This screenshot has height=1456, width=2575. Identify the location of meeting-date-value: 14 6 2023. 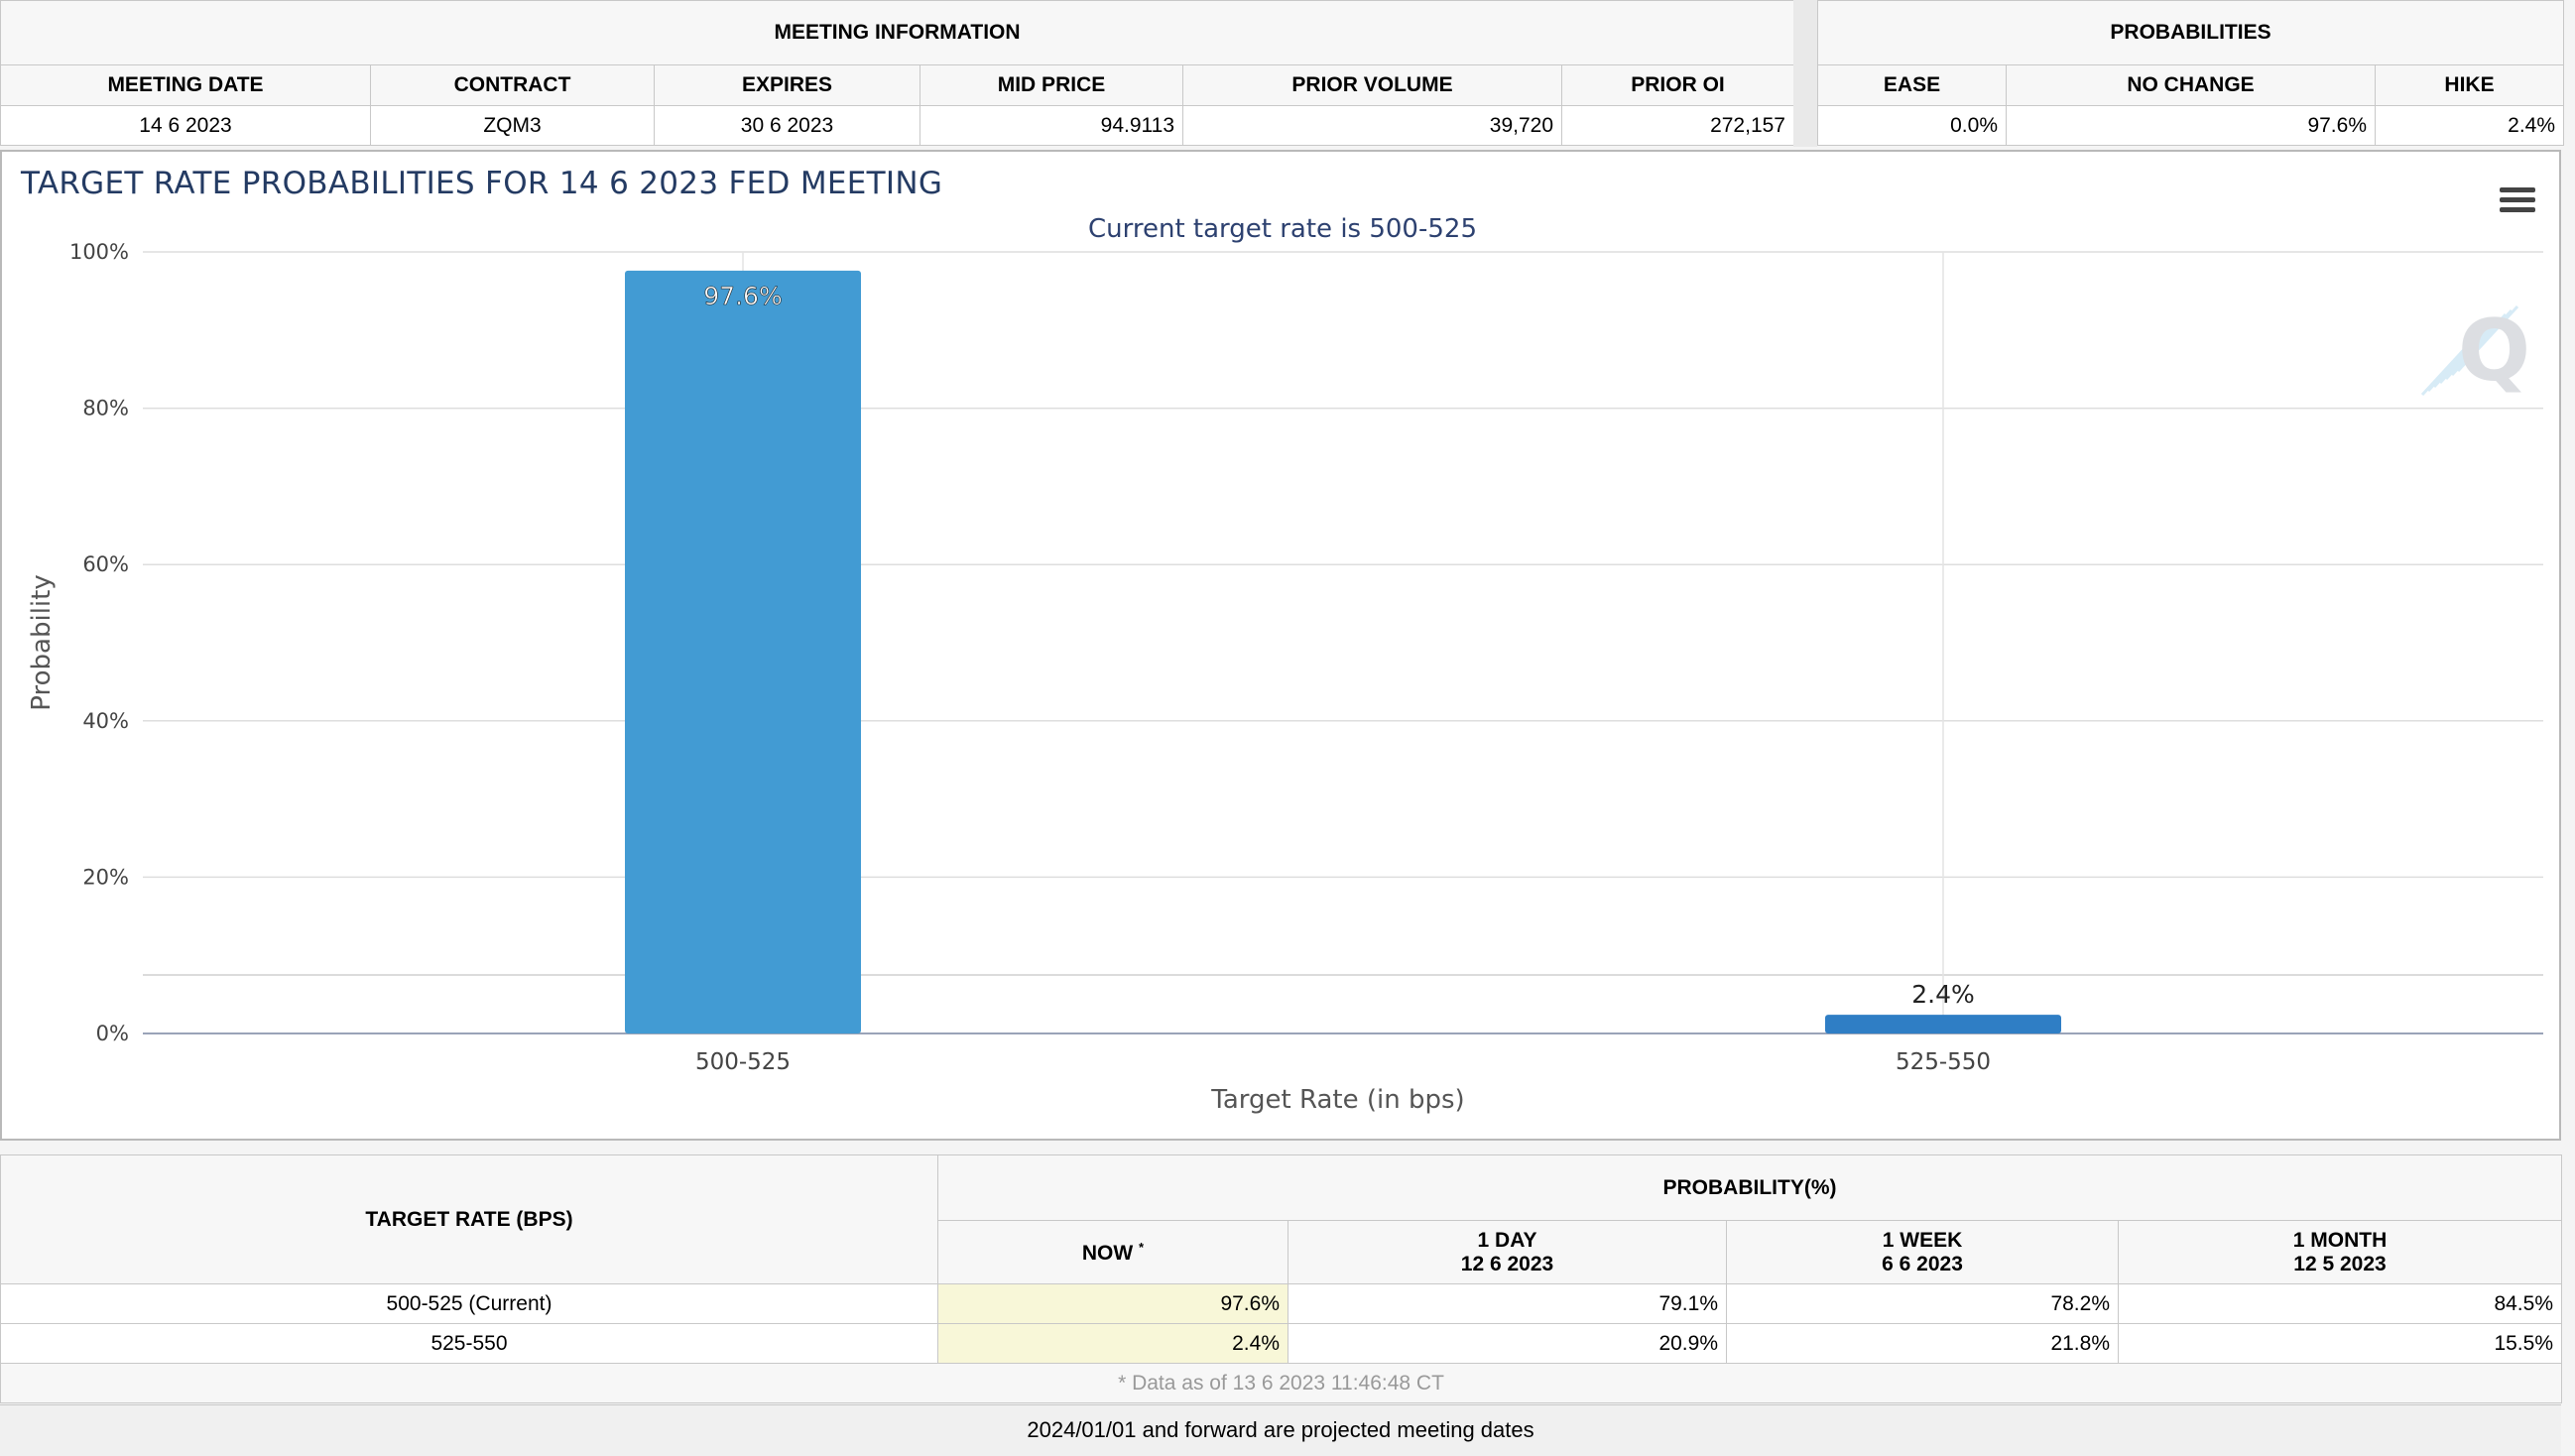
(185, 125).